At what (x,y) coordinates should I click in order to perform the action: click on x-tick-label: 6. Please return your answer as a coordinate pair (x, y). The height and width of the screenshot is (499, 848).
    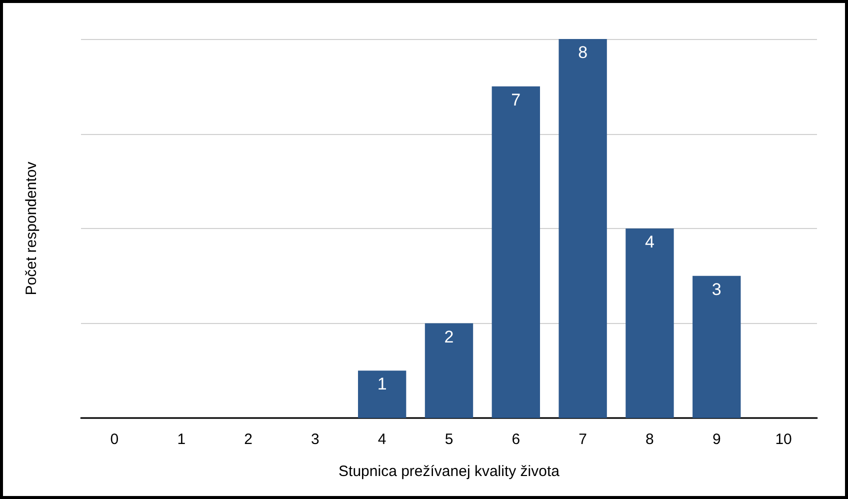
    Looking at the image, I should click on (516, 439).